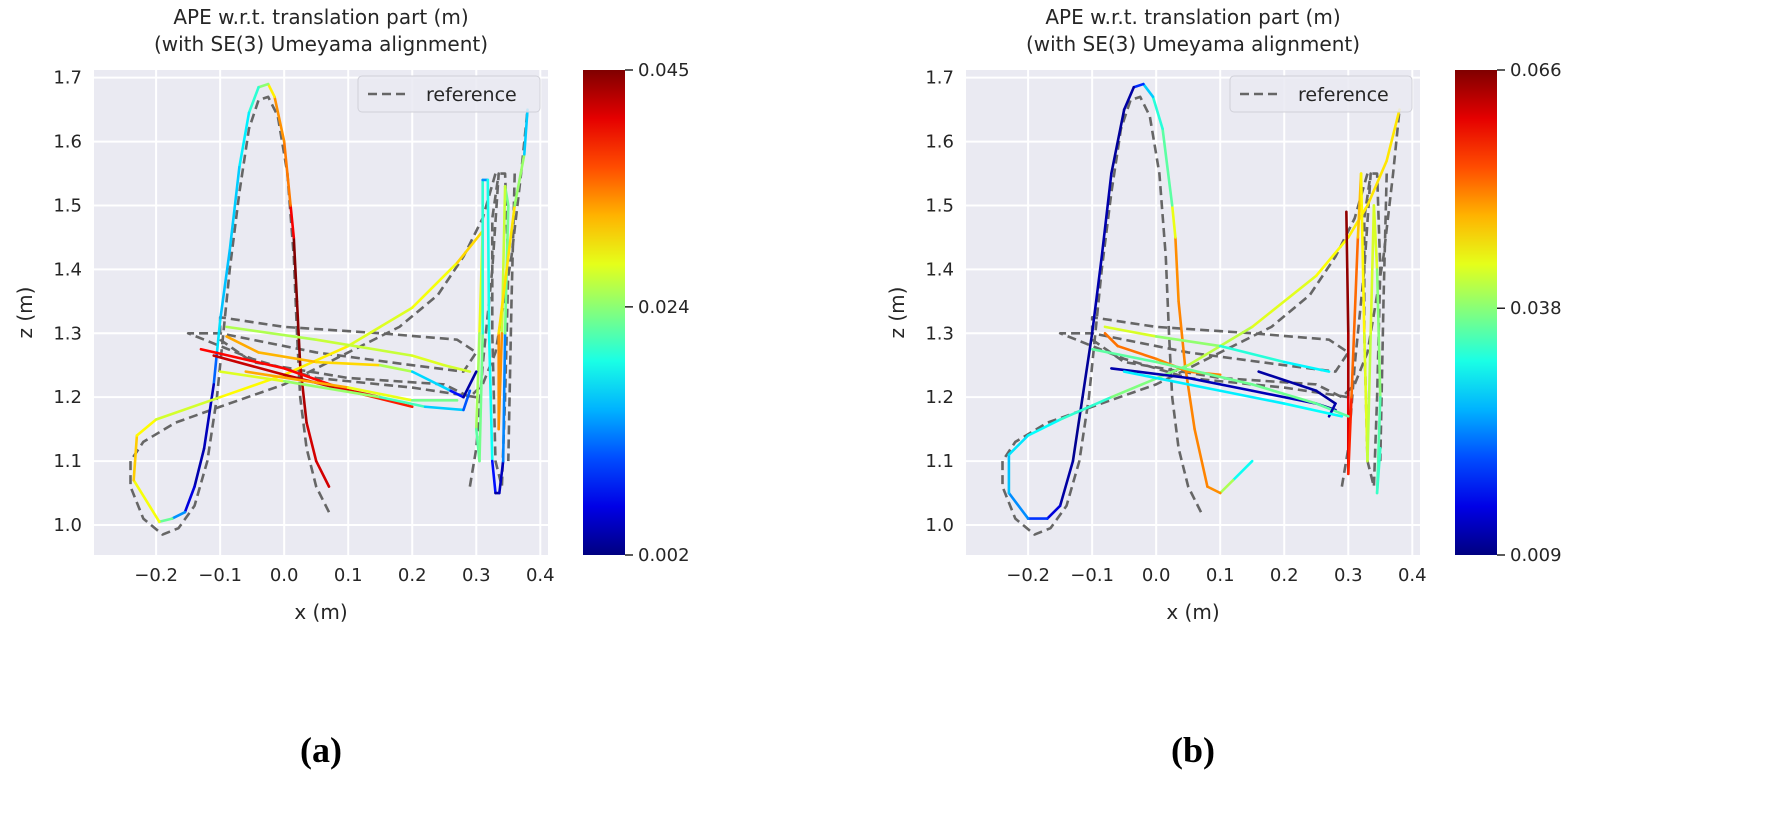 The image size is (1772, 816). What do you see at coordinates (1156, 575) in the screenshot?
I see `x-tick-label: 0.0` at bounding box center [1156, 575].